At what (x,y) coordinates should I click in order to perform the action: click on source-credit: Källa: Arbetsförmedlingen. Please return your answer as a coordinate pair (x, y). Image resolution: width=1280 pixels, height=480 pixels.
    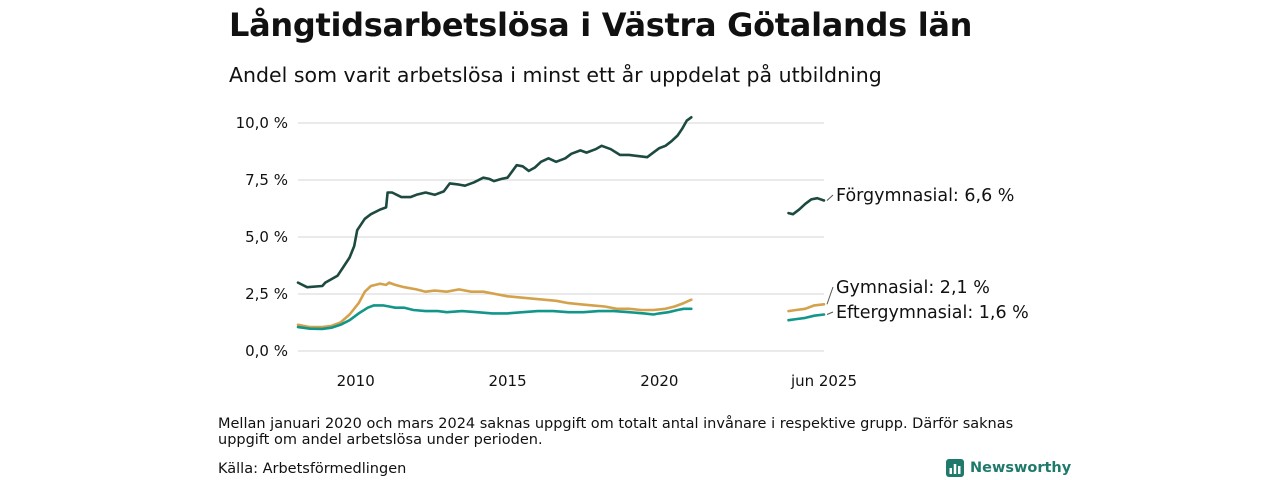
    Looking at the image, I should click on (312, 469).